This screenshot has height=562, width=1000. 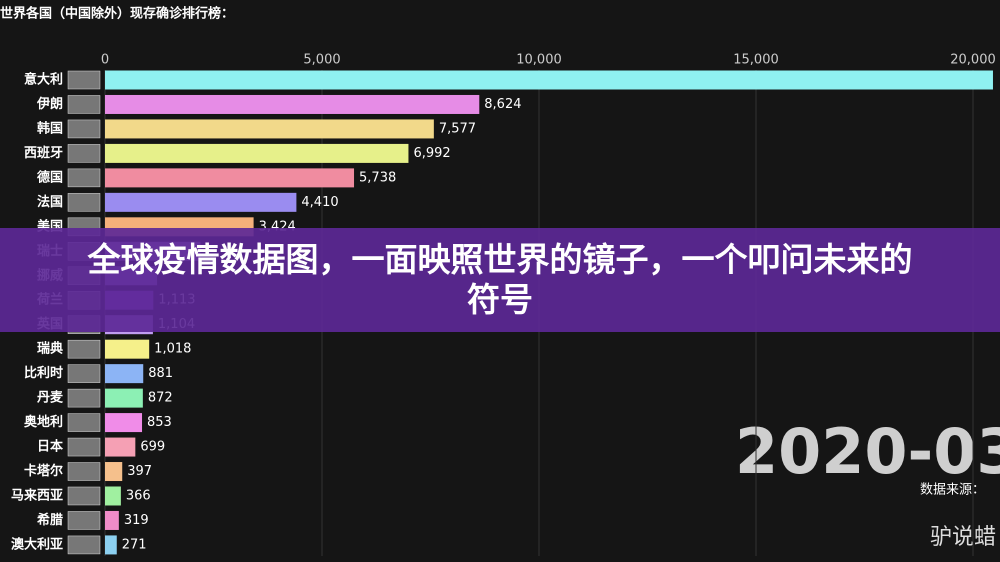 What do you see at coordinates (152, 447) in the screenshot?
I see `value-label: 699` at bounding box center [152, 447].